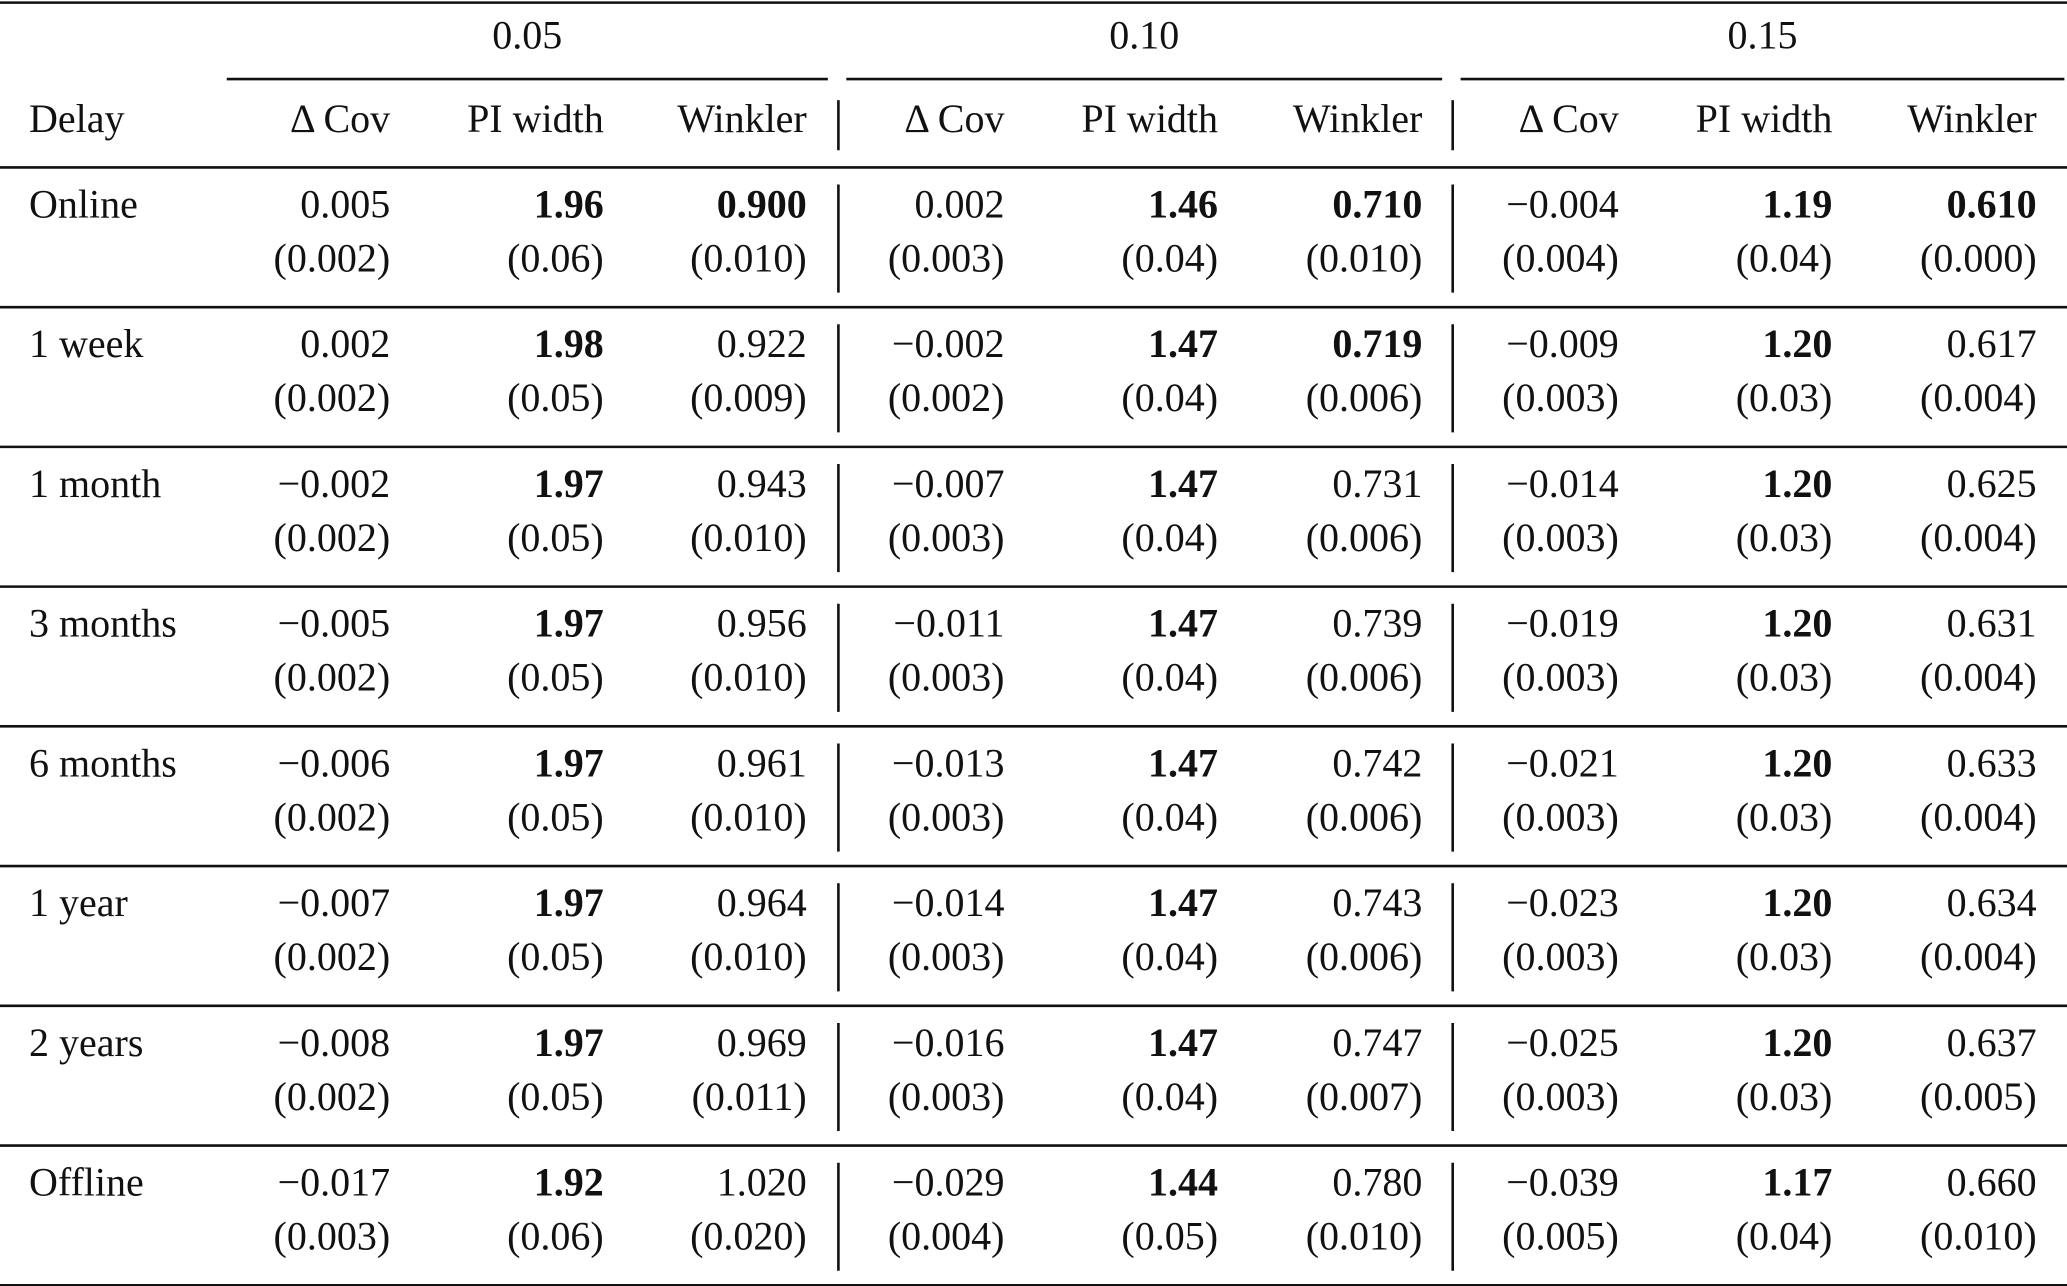 The height and width of the screenshot is (1286, 2067). What do you see at coordinates (1992, 902) in the screenshot?
I see `cell-value: 0.634` at bounding box center [1992, 902].